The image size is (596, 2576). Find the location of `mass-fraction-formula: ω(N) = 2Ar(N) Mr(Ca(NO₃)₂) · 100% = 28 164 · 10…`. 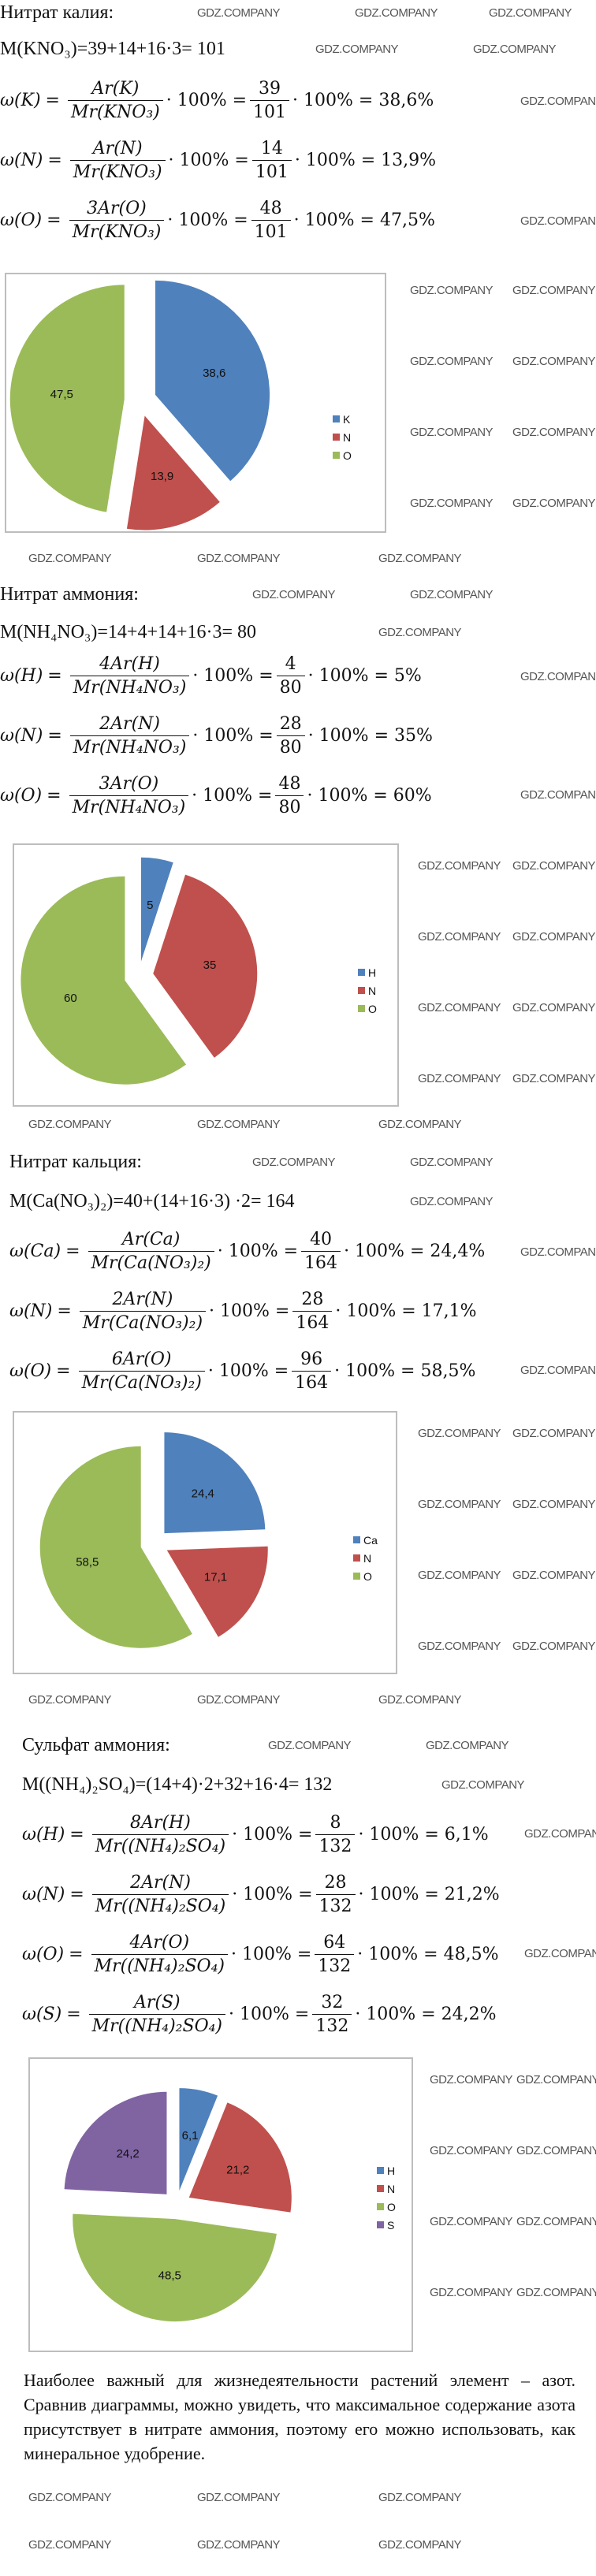

mass-fraction-formula: ω(N) = 2Ar(N) Mr(Ca(NO₃)₂) · 100% = 28 164 · 10… is located at coordinates (243, 1311).